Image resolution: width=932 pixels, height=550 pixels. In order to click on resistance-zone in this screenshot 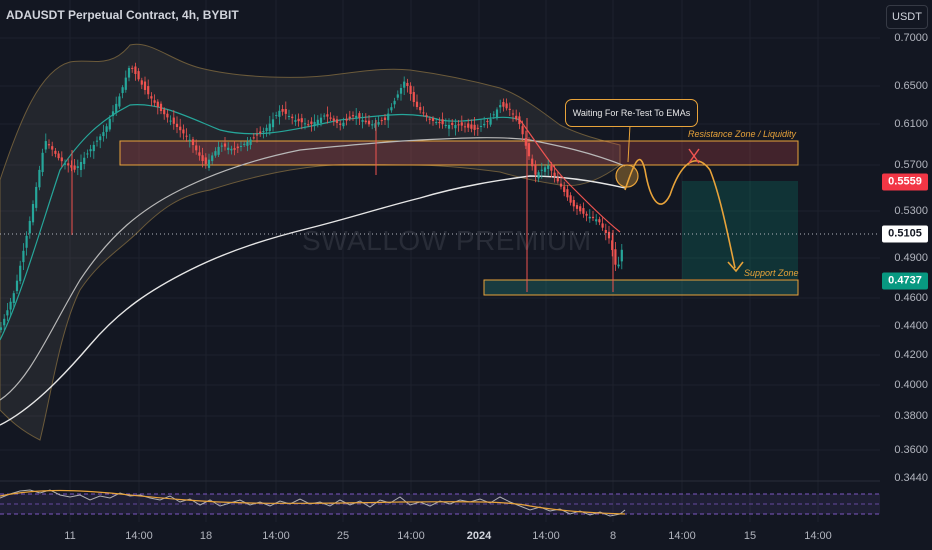, I will do `click(459, 153)`.